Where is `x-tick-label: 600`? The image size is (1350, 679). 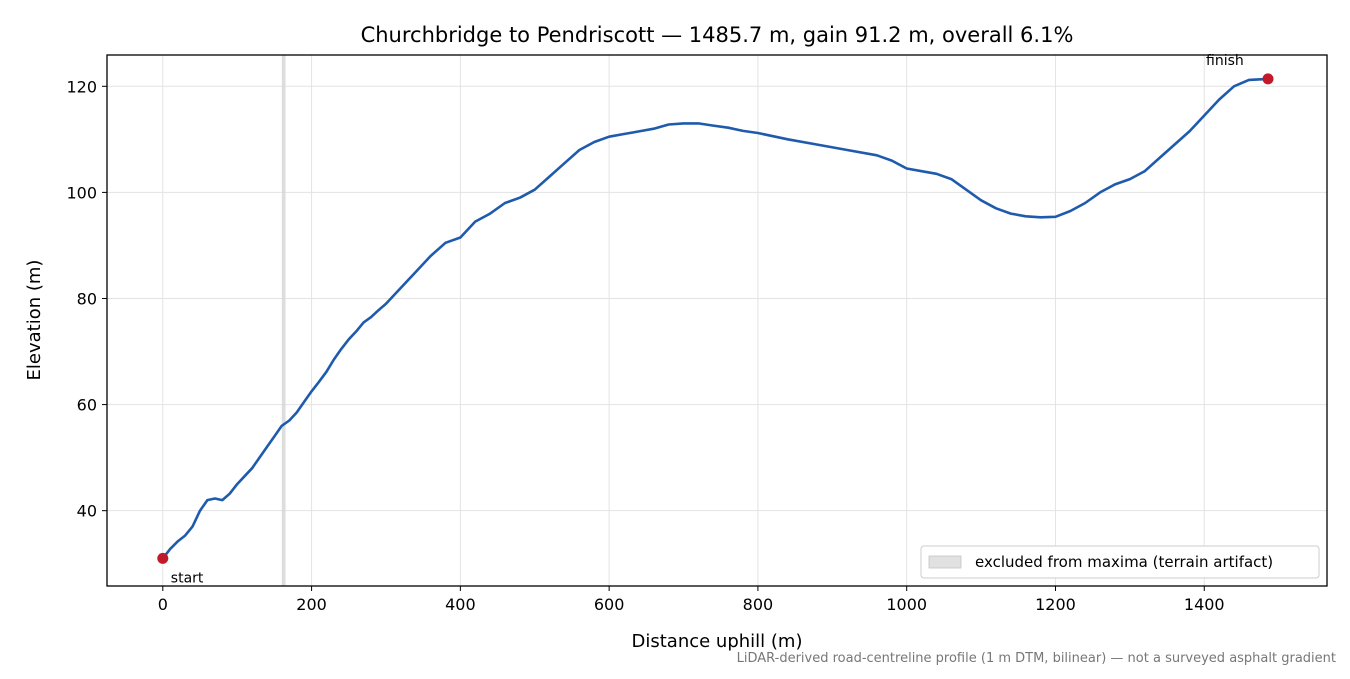 x-tick-label: 600 is located at coordinates (609, 604).